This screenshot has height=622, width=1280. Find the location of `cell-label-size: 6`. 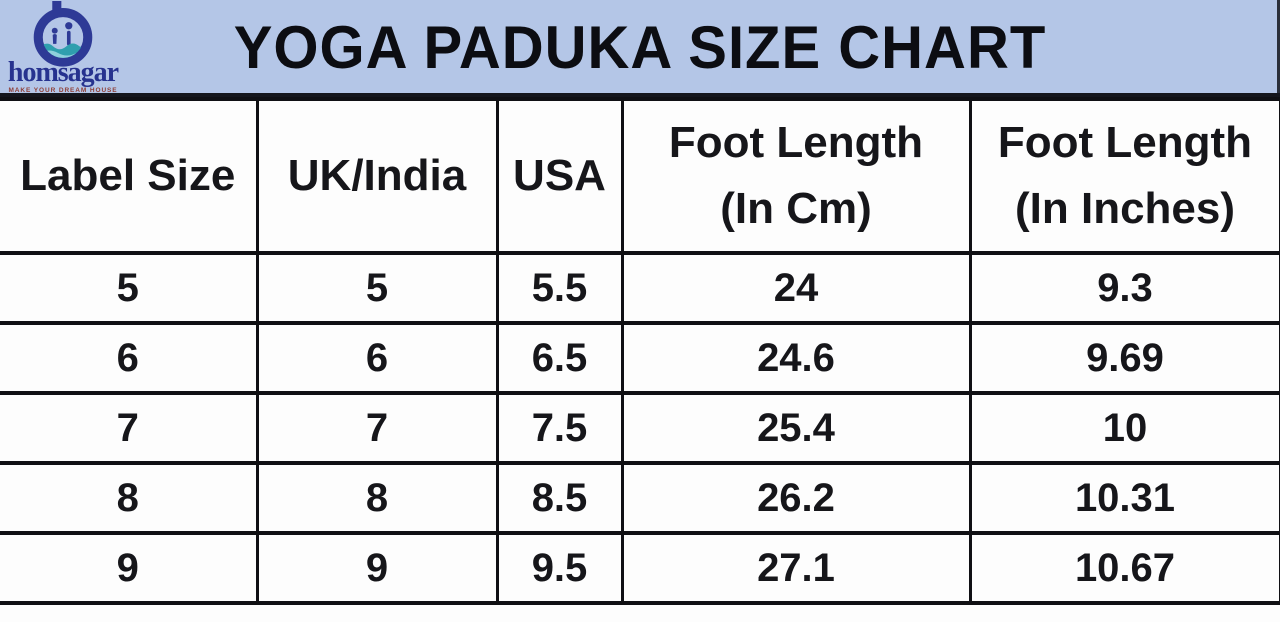

cell-label-size: 6 is located at coordinates (129, 358).